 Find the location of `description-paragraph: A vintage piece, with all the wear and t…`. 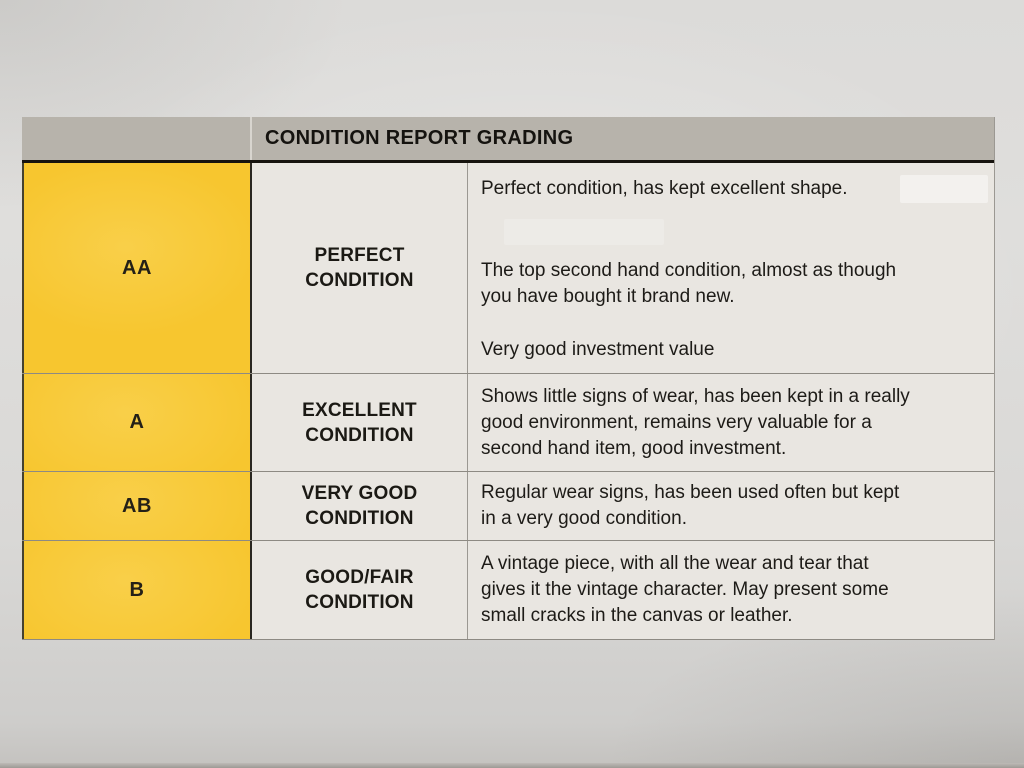

description-paragraph: A vintage piece, with all the wear and t… is located at coordinates (685, 589).